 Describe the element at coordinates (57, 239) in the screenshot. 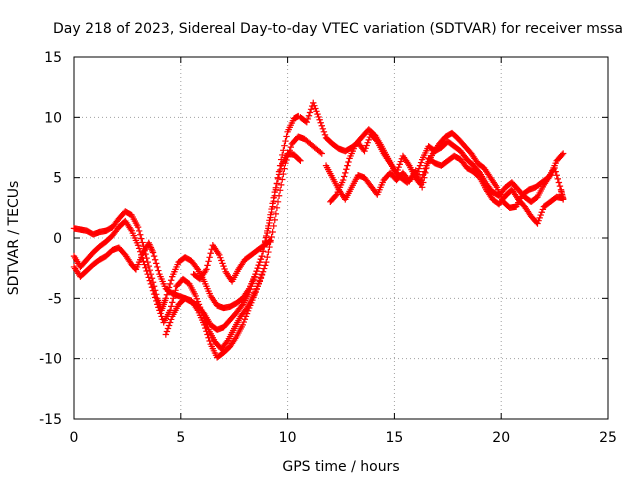

I see `y-tick-label: 0` at that location.